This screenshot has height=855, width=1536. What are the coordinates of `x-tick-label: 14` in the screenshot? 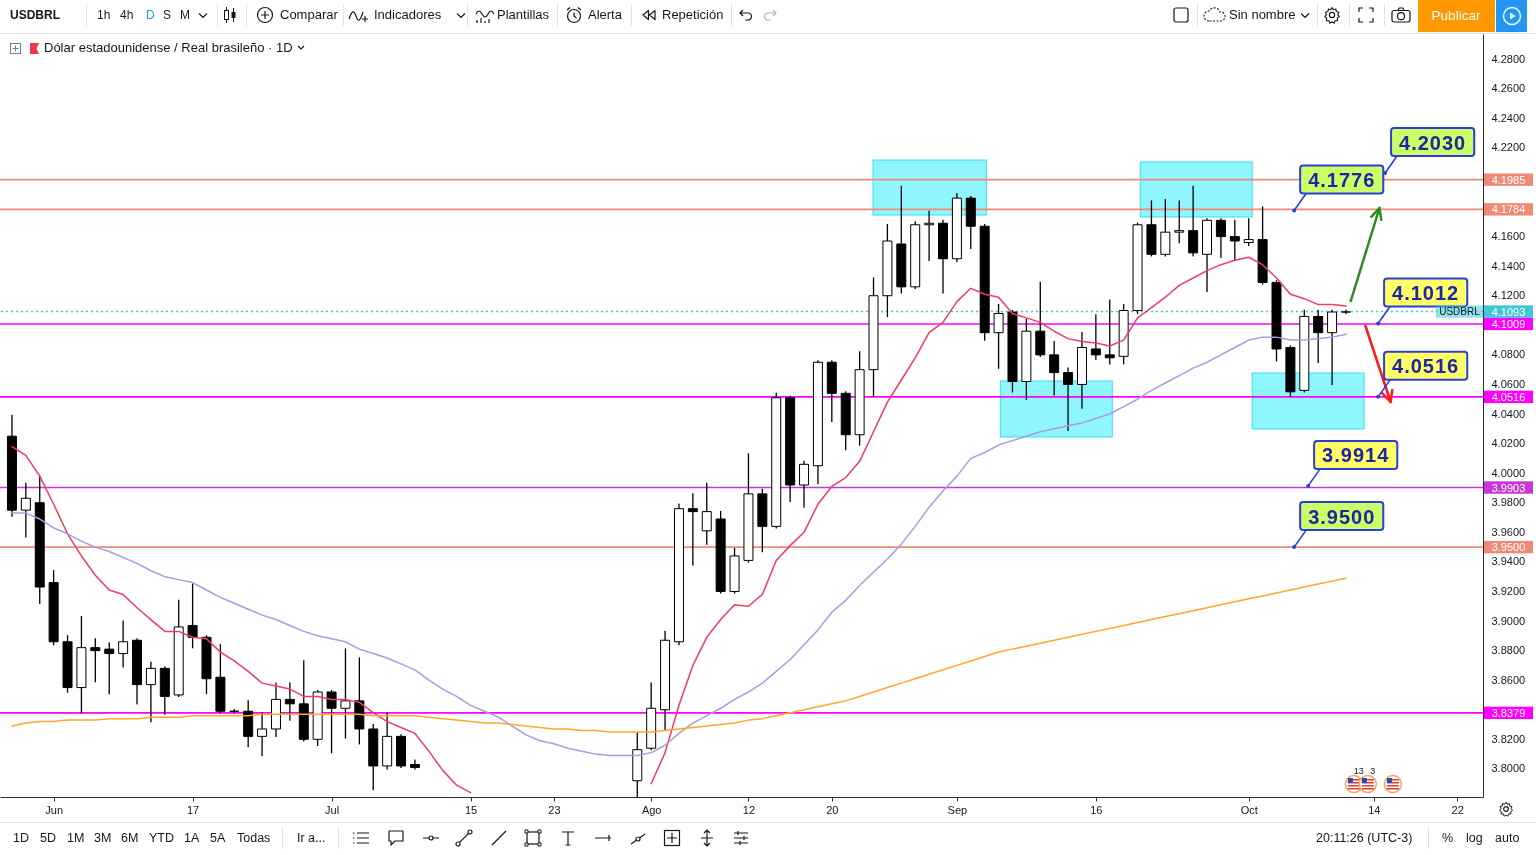 It's located at (1374, 809).